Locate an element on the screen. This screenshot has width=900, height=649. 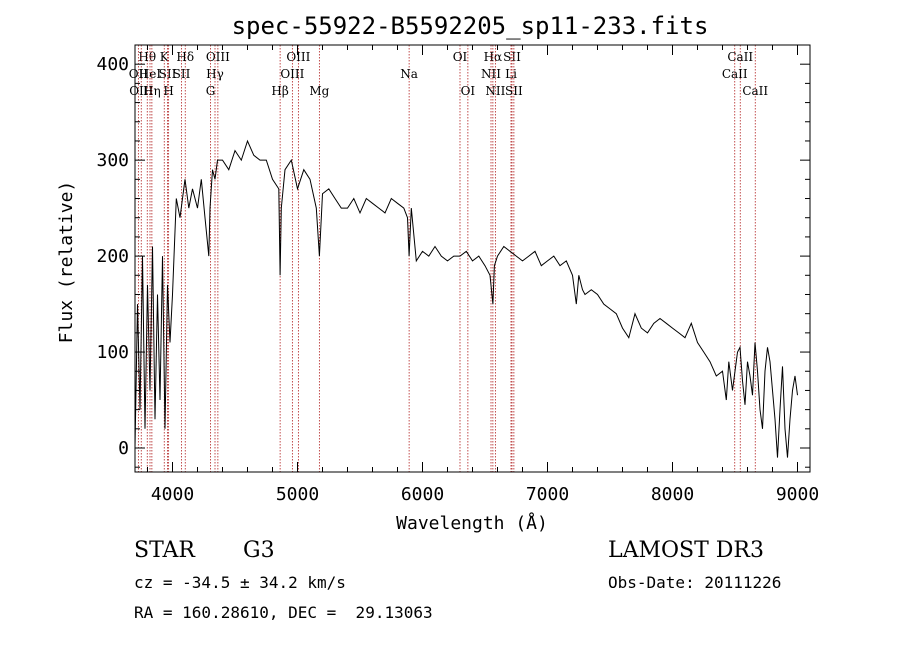
line-label-6: SII is located at coordinates (168, 74).